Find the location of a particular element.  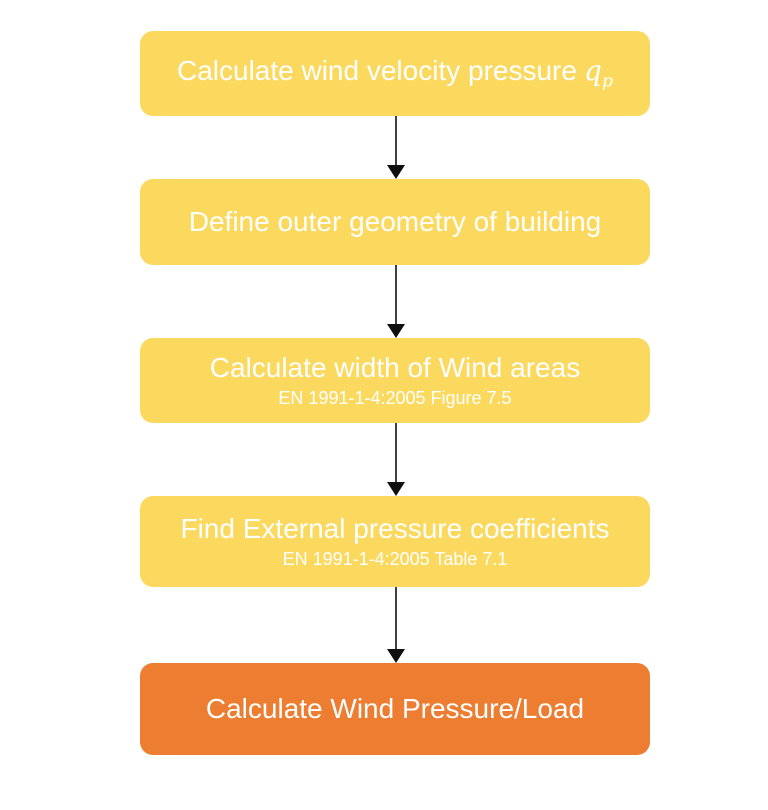

step-title: Define outer geometry of building is located at coordinates (395, 221).